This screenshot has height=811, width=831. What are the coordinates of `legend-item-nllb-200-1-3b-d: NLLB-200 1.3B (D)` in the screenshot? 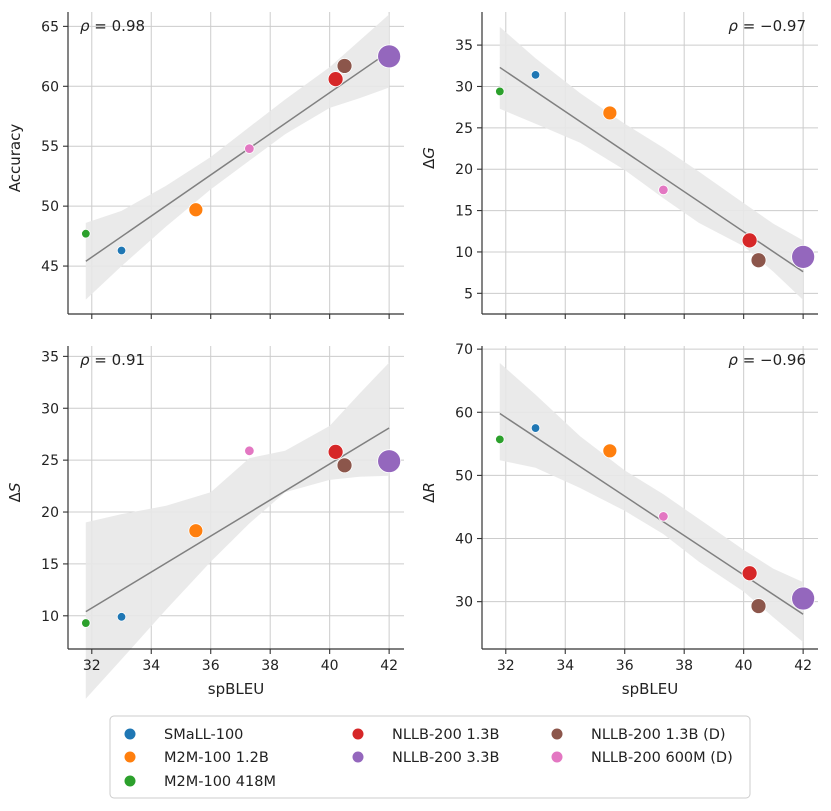 It's located at (638, 735).